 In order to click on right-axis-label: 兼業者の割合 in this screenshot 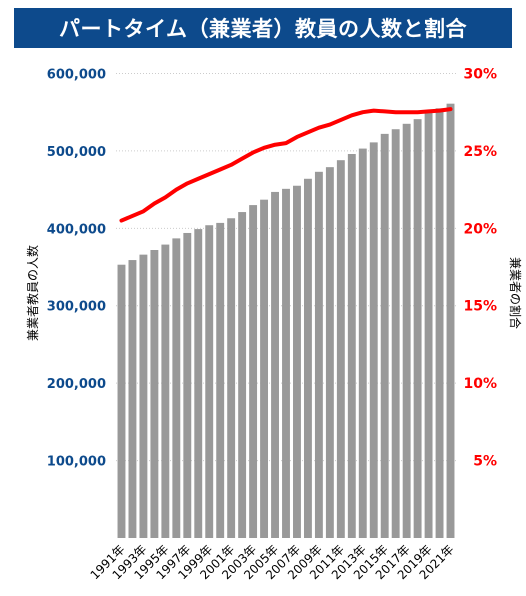, I will do `click(515, 293)`.